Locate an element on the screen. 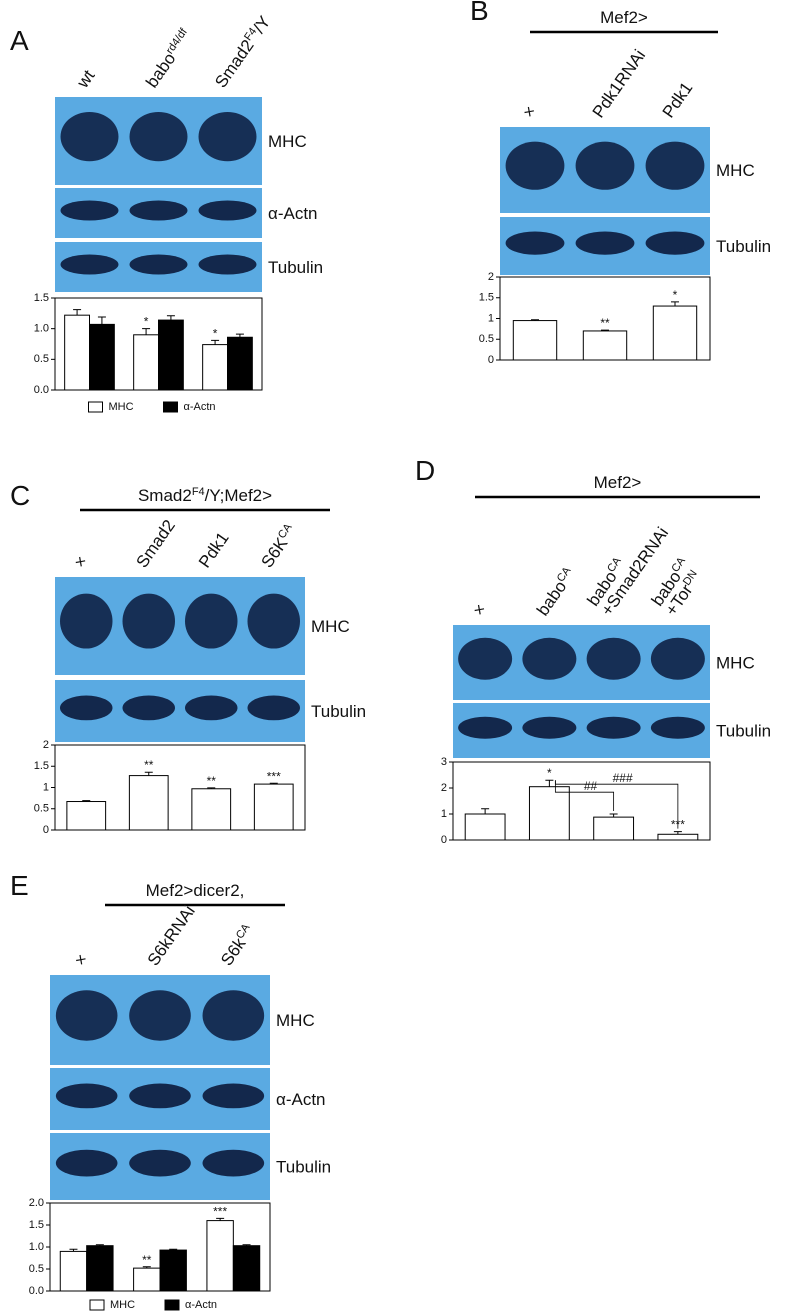  significance: *** is located at coordinates (220, 1211).